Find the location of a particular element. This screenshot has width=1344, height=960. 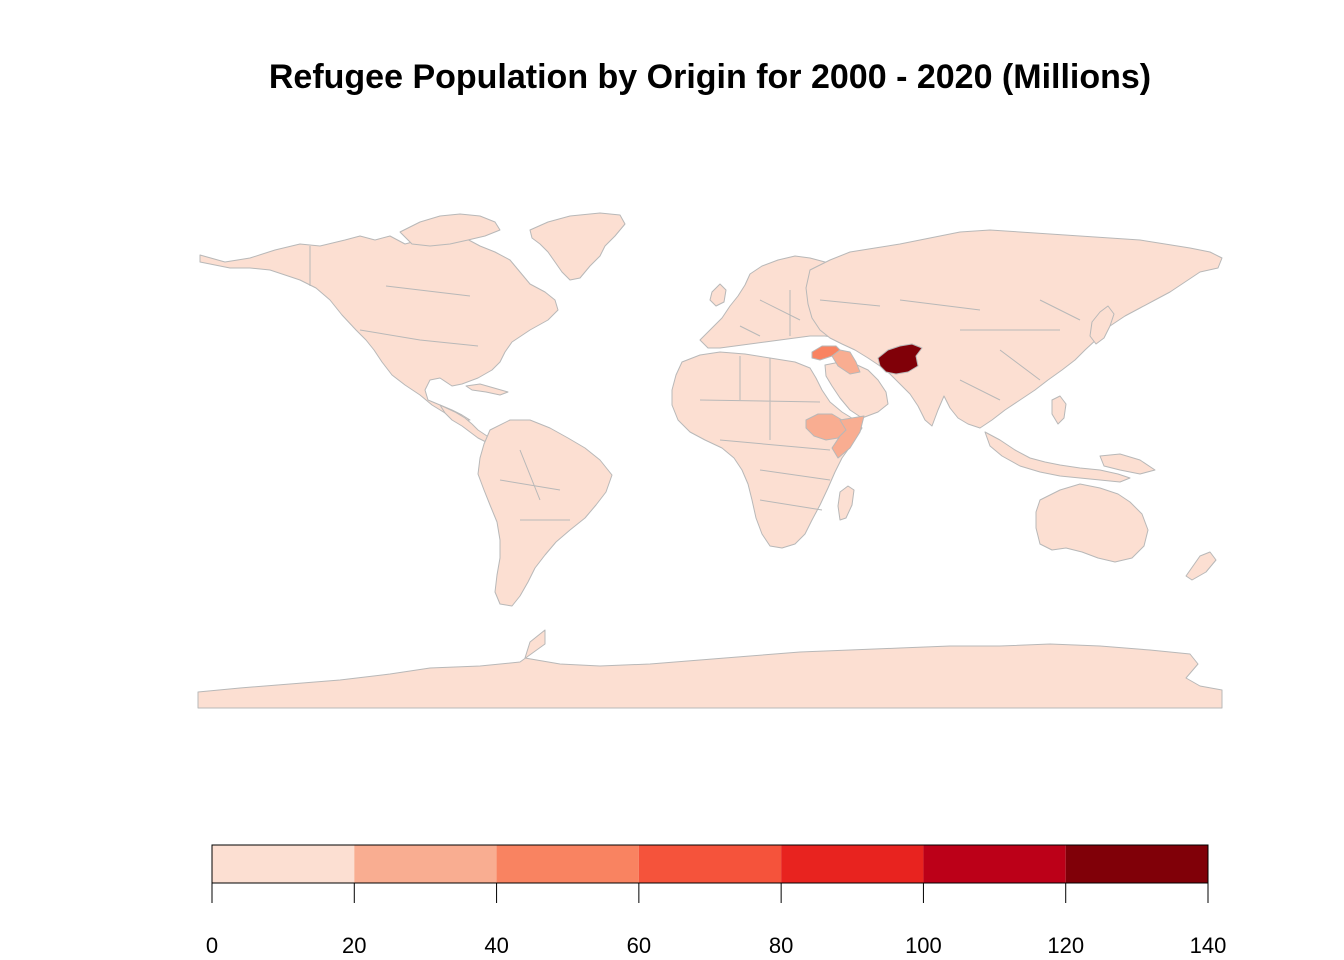

region-cuba is located at coordinates (487, 389).